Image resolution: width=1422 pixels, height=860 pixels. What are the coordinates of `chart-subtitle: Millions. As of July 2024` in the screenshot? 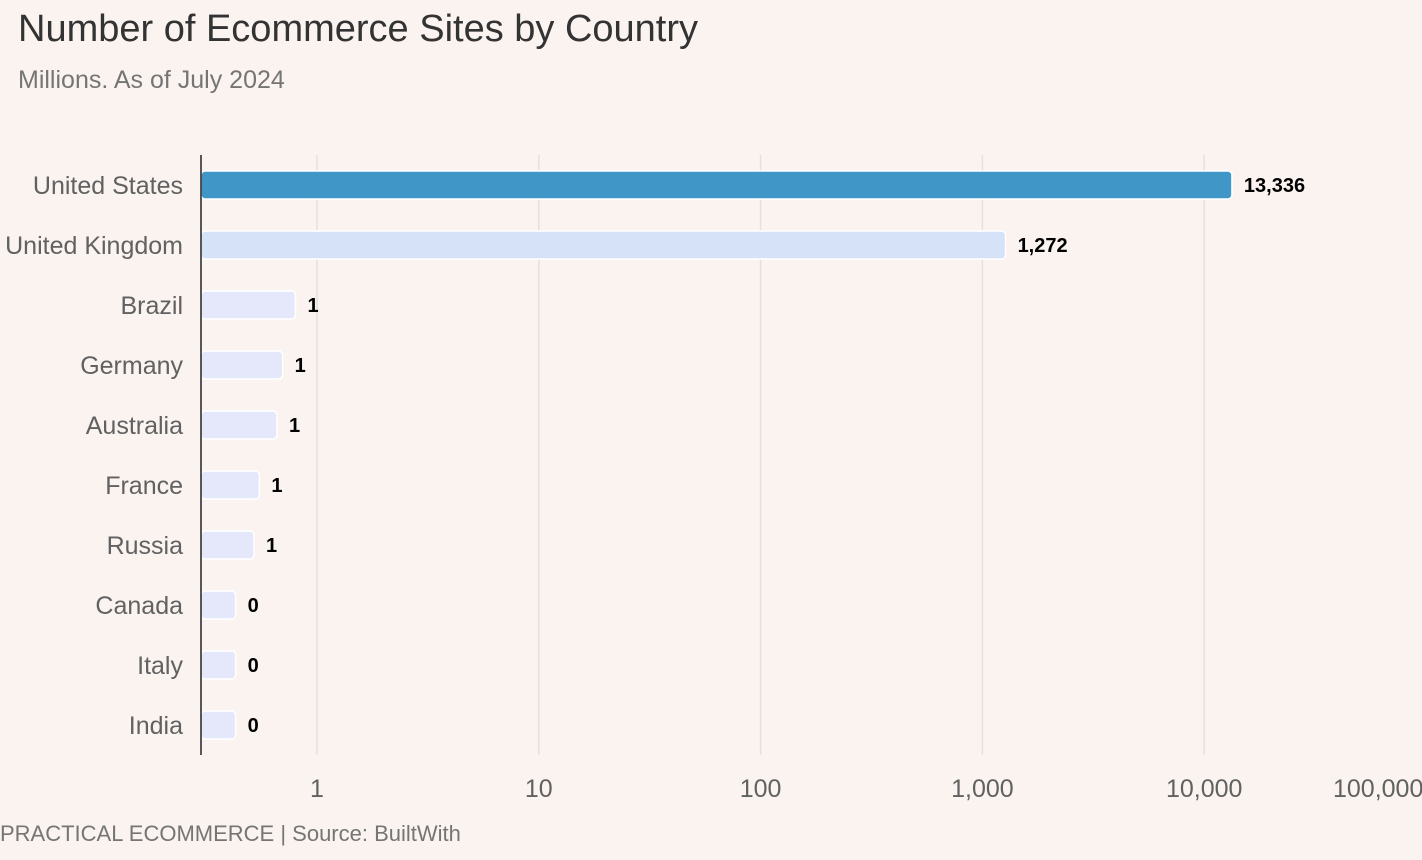 It's located at (151, 80).